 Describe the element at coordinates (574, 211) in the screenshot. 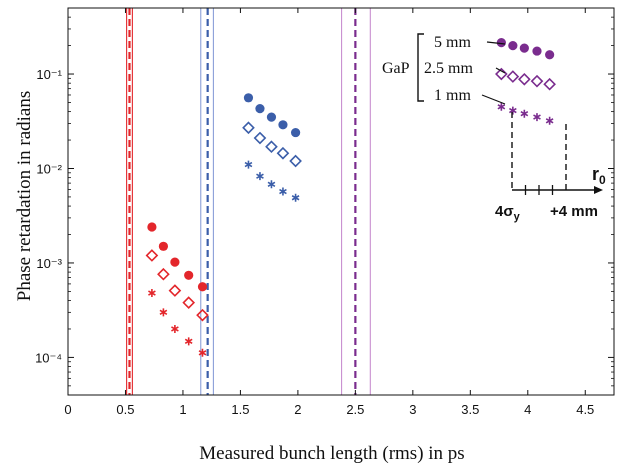

I see `offset-label: +4 mm` at that location.